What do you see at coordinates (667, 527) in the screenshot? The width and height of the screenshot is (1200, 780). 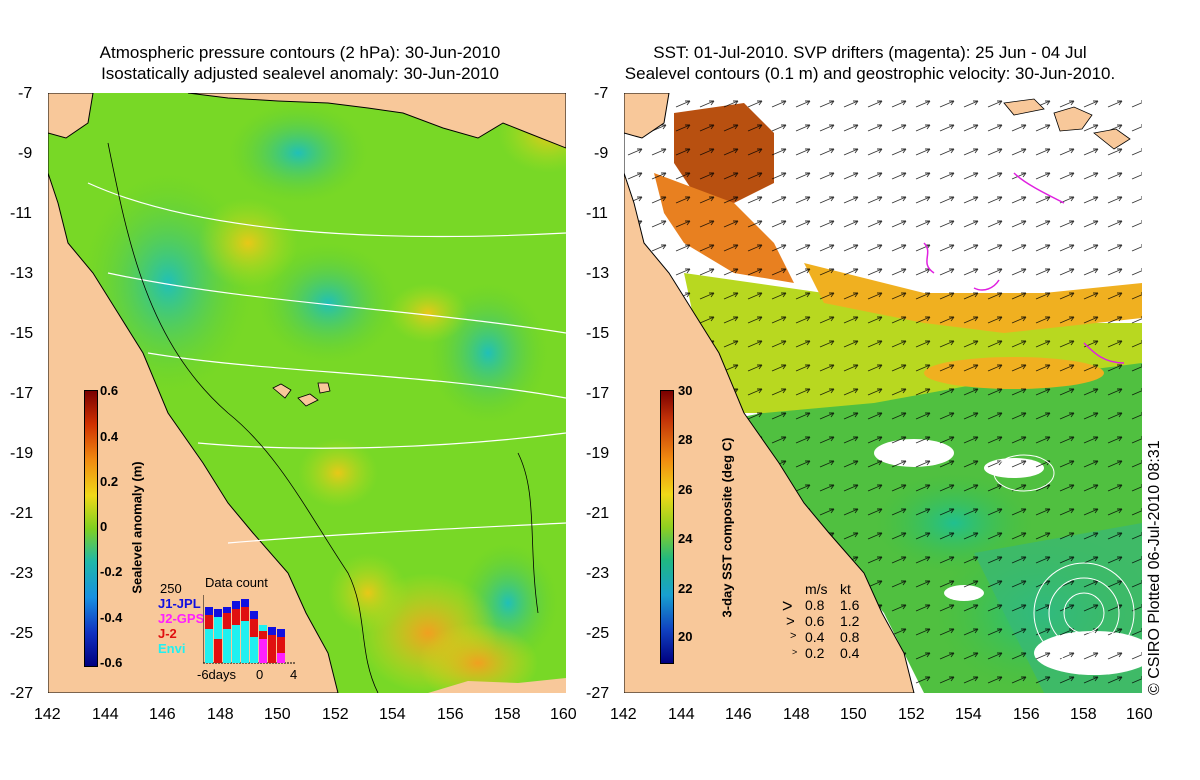 I see `right-colorbar` at bounding box center [667, 527].